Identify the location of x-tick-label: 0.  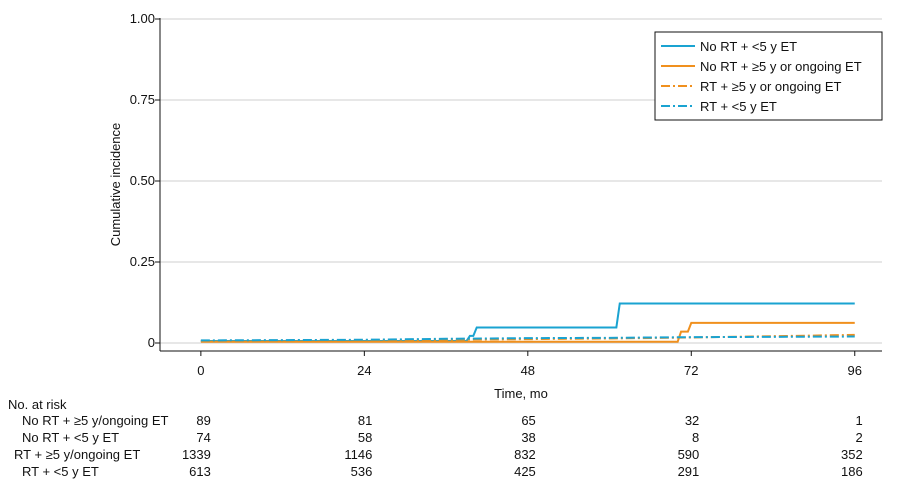
(200, 370).